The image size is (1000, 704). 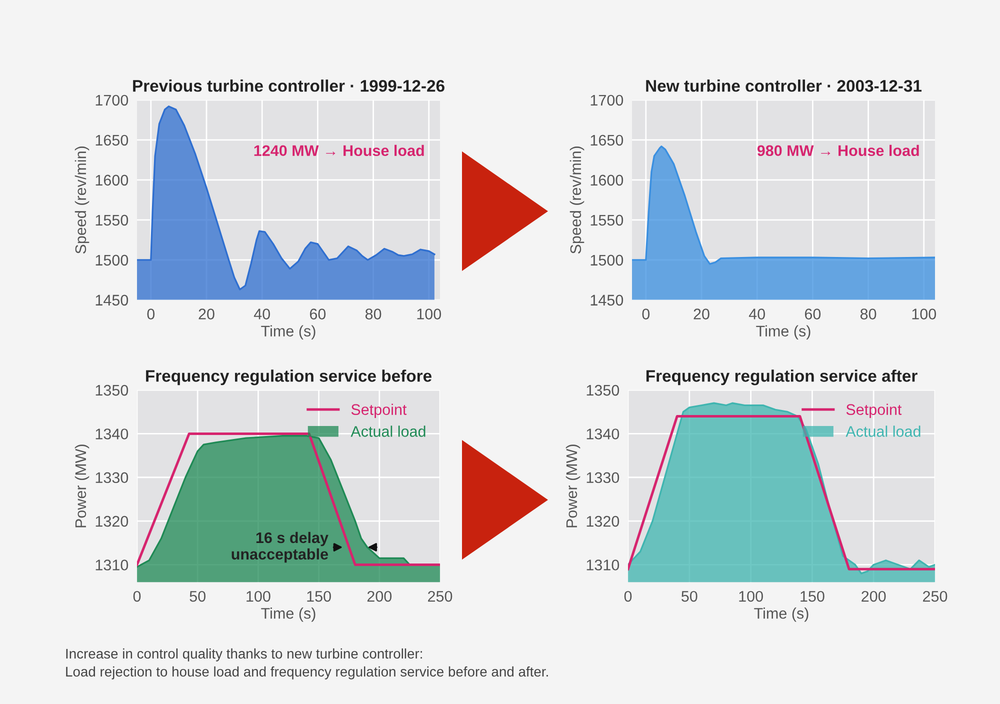 What do you see at coordinates (307, 664) in the screenshot?
I see `text: Increase in control quality thanks to new turbine controller: Load rejection to house load and frequency regulation service before and after.` at bounding box center [307, 664].